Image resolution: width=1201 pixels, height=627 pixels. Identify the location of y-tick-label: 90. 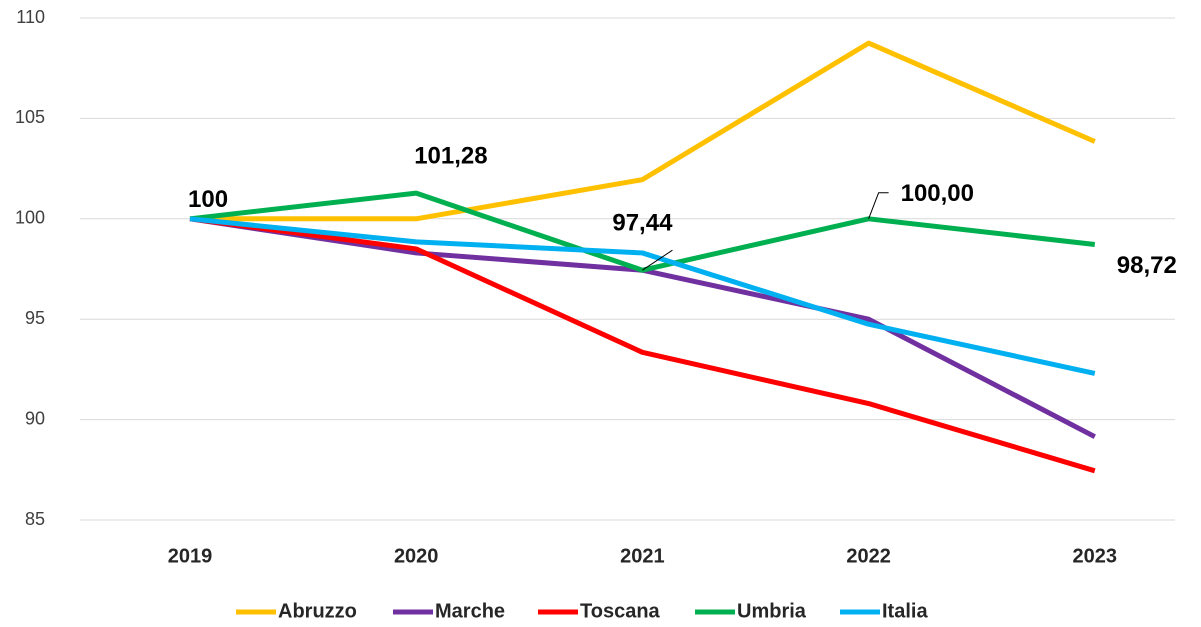
(35, 418).